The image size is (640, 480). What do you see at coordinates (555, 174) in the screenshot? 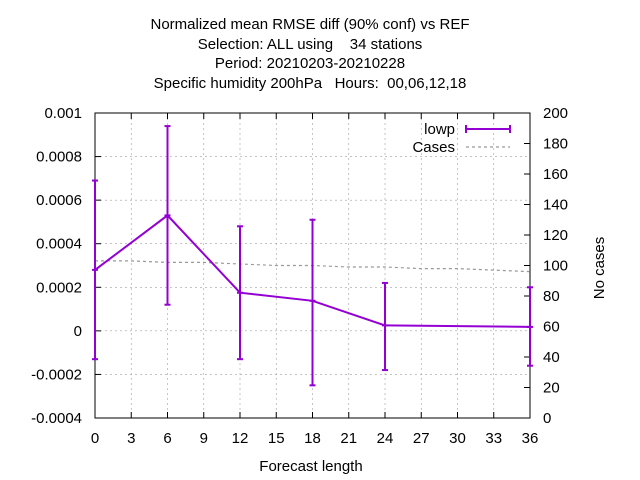
I see `y2-tick-label: 160` at bounding box center [555, 174].